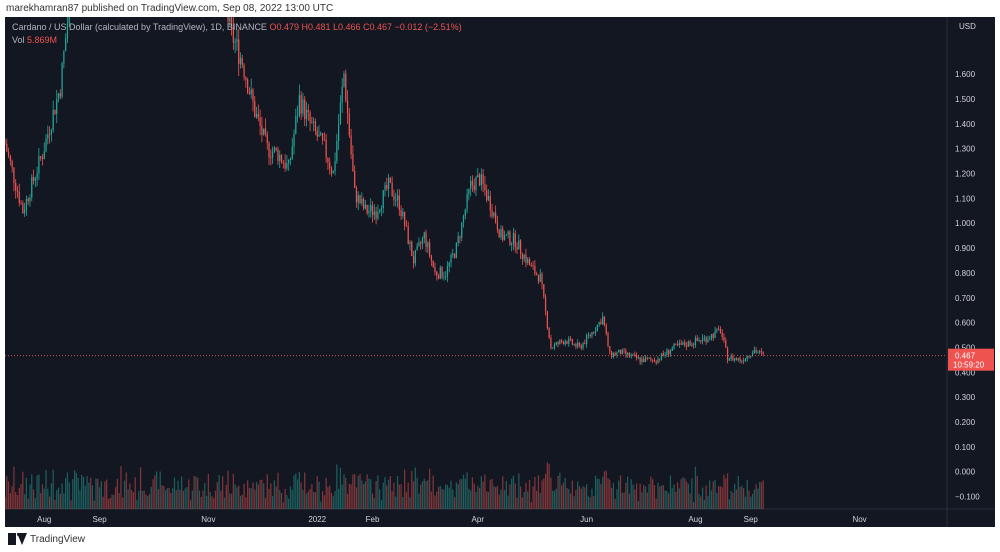 This screenshot has width=1000, height=552. I want to click on x-tick-label: 2022, so click(317, 519).